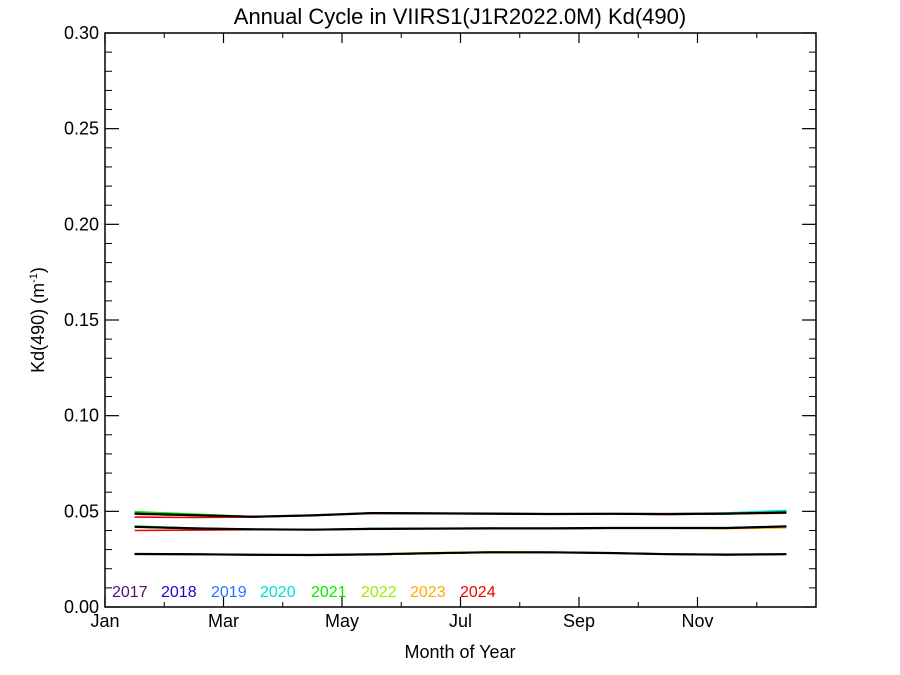 This screenshot has width=900, height=675. I want to click on y-tick-label: 0.10, so click(81, 416).